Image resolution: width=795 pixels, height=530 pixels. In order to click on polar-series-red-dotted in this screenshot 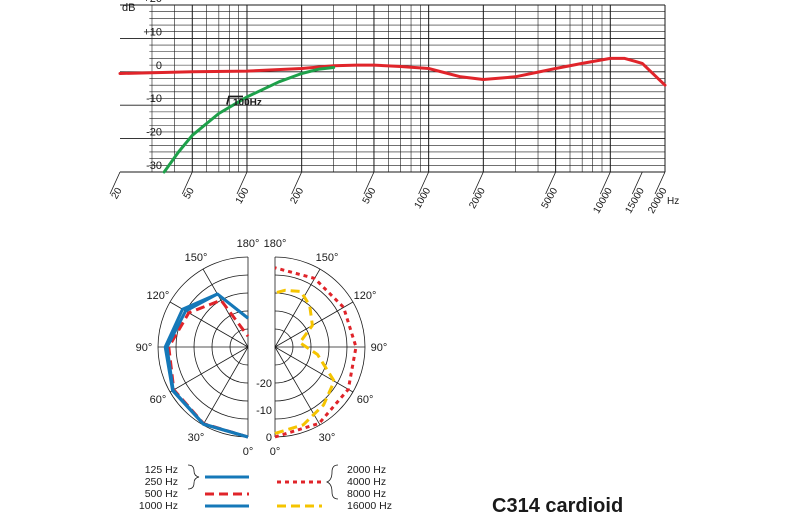, I will do `click(316, 352)`.